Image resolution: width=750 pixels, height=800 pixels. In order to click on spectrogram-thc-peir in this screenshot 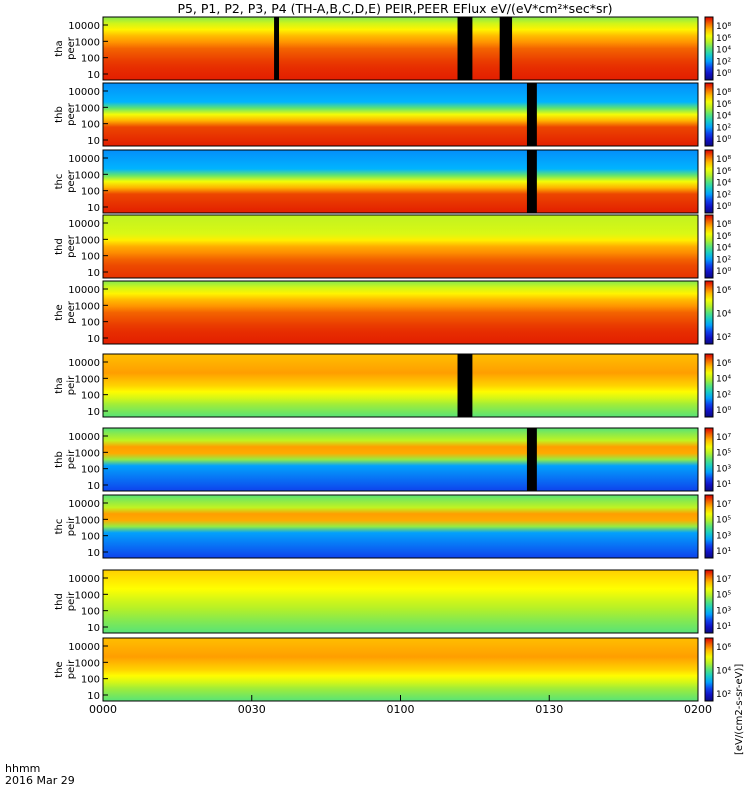, I will do `click(400, 526)`.